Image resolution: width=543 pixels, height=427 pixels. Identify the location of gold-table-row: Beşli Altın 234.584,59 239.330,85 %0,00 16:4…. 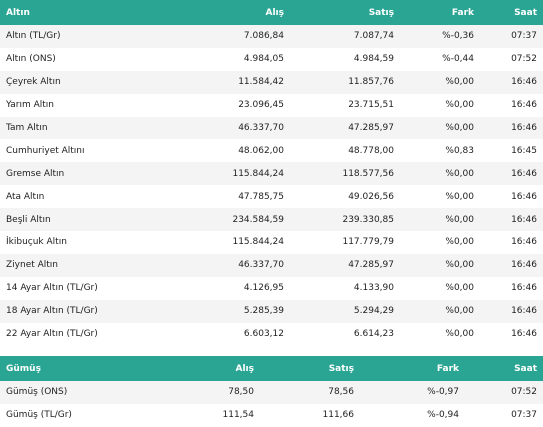
(271, 220).